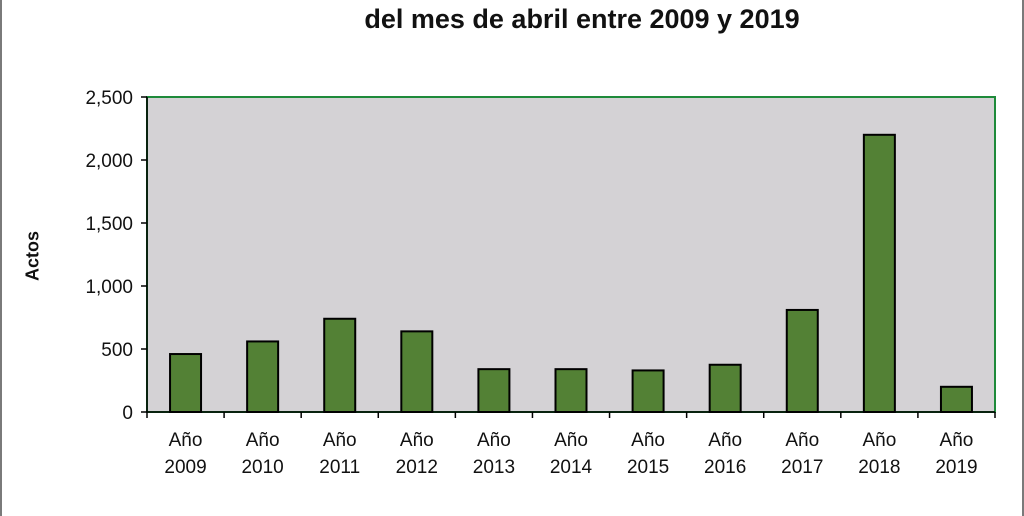 Image resolution: width=1024 pixels, height=516 pixels. Describe the element at coordinates (109, 161) in the screenshot. I see `y-tick-label: 2,000` at that location.